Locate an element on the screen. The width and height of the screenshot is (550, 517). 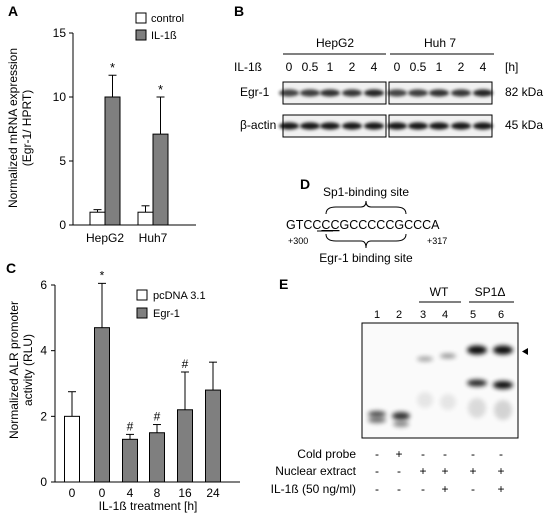
legend-label-il1b: IL-1ß is located at coordinates (164, 36).